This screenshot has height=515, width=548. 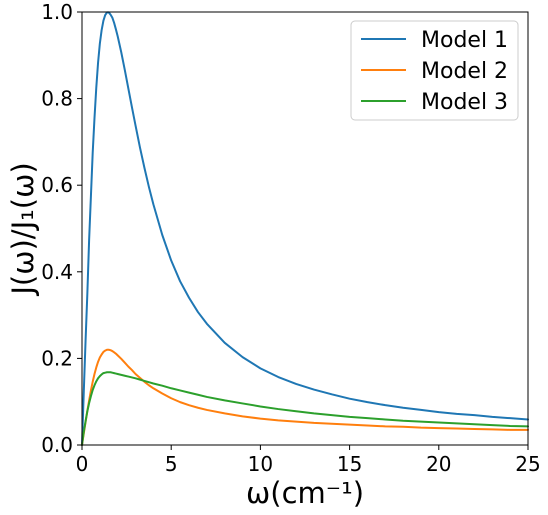 I want to click on x-tick-label: 10, so click(x=260, y=464).